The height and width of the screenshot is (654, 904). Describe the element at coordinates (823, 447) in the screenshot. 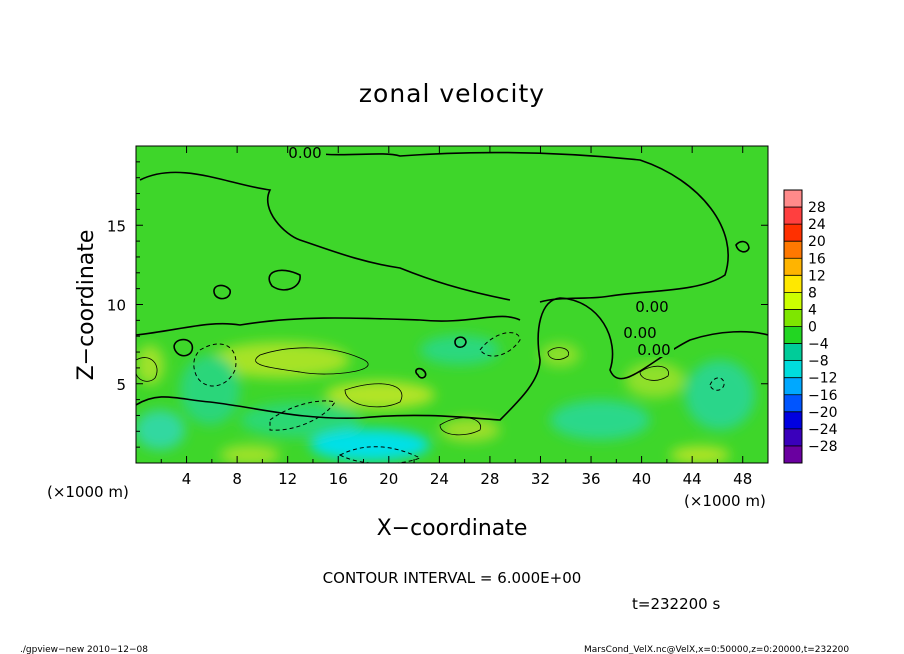

I see `colorbar-label: −28` at that location.